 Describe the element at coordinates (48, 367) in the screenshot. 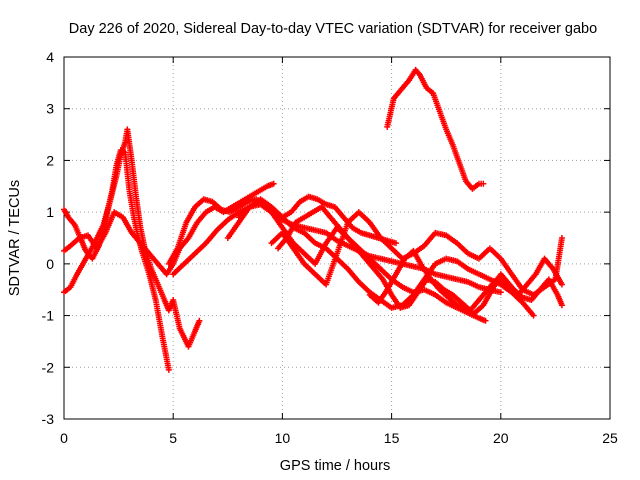

I see `y-tick-label: -2` at that location.